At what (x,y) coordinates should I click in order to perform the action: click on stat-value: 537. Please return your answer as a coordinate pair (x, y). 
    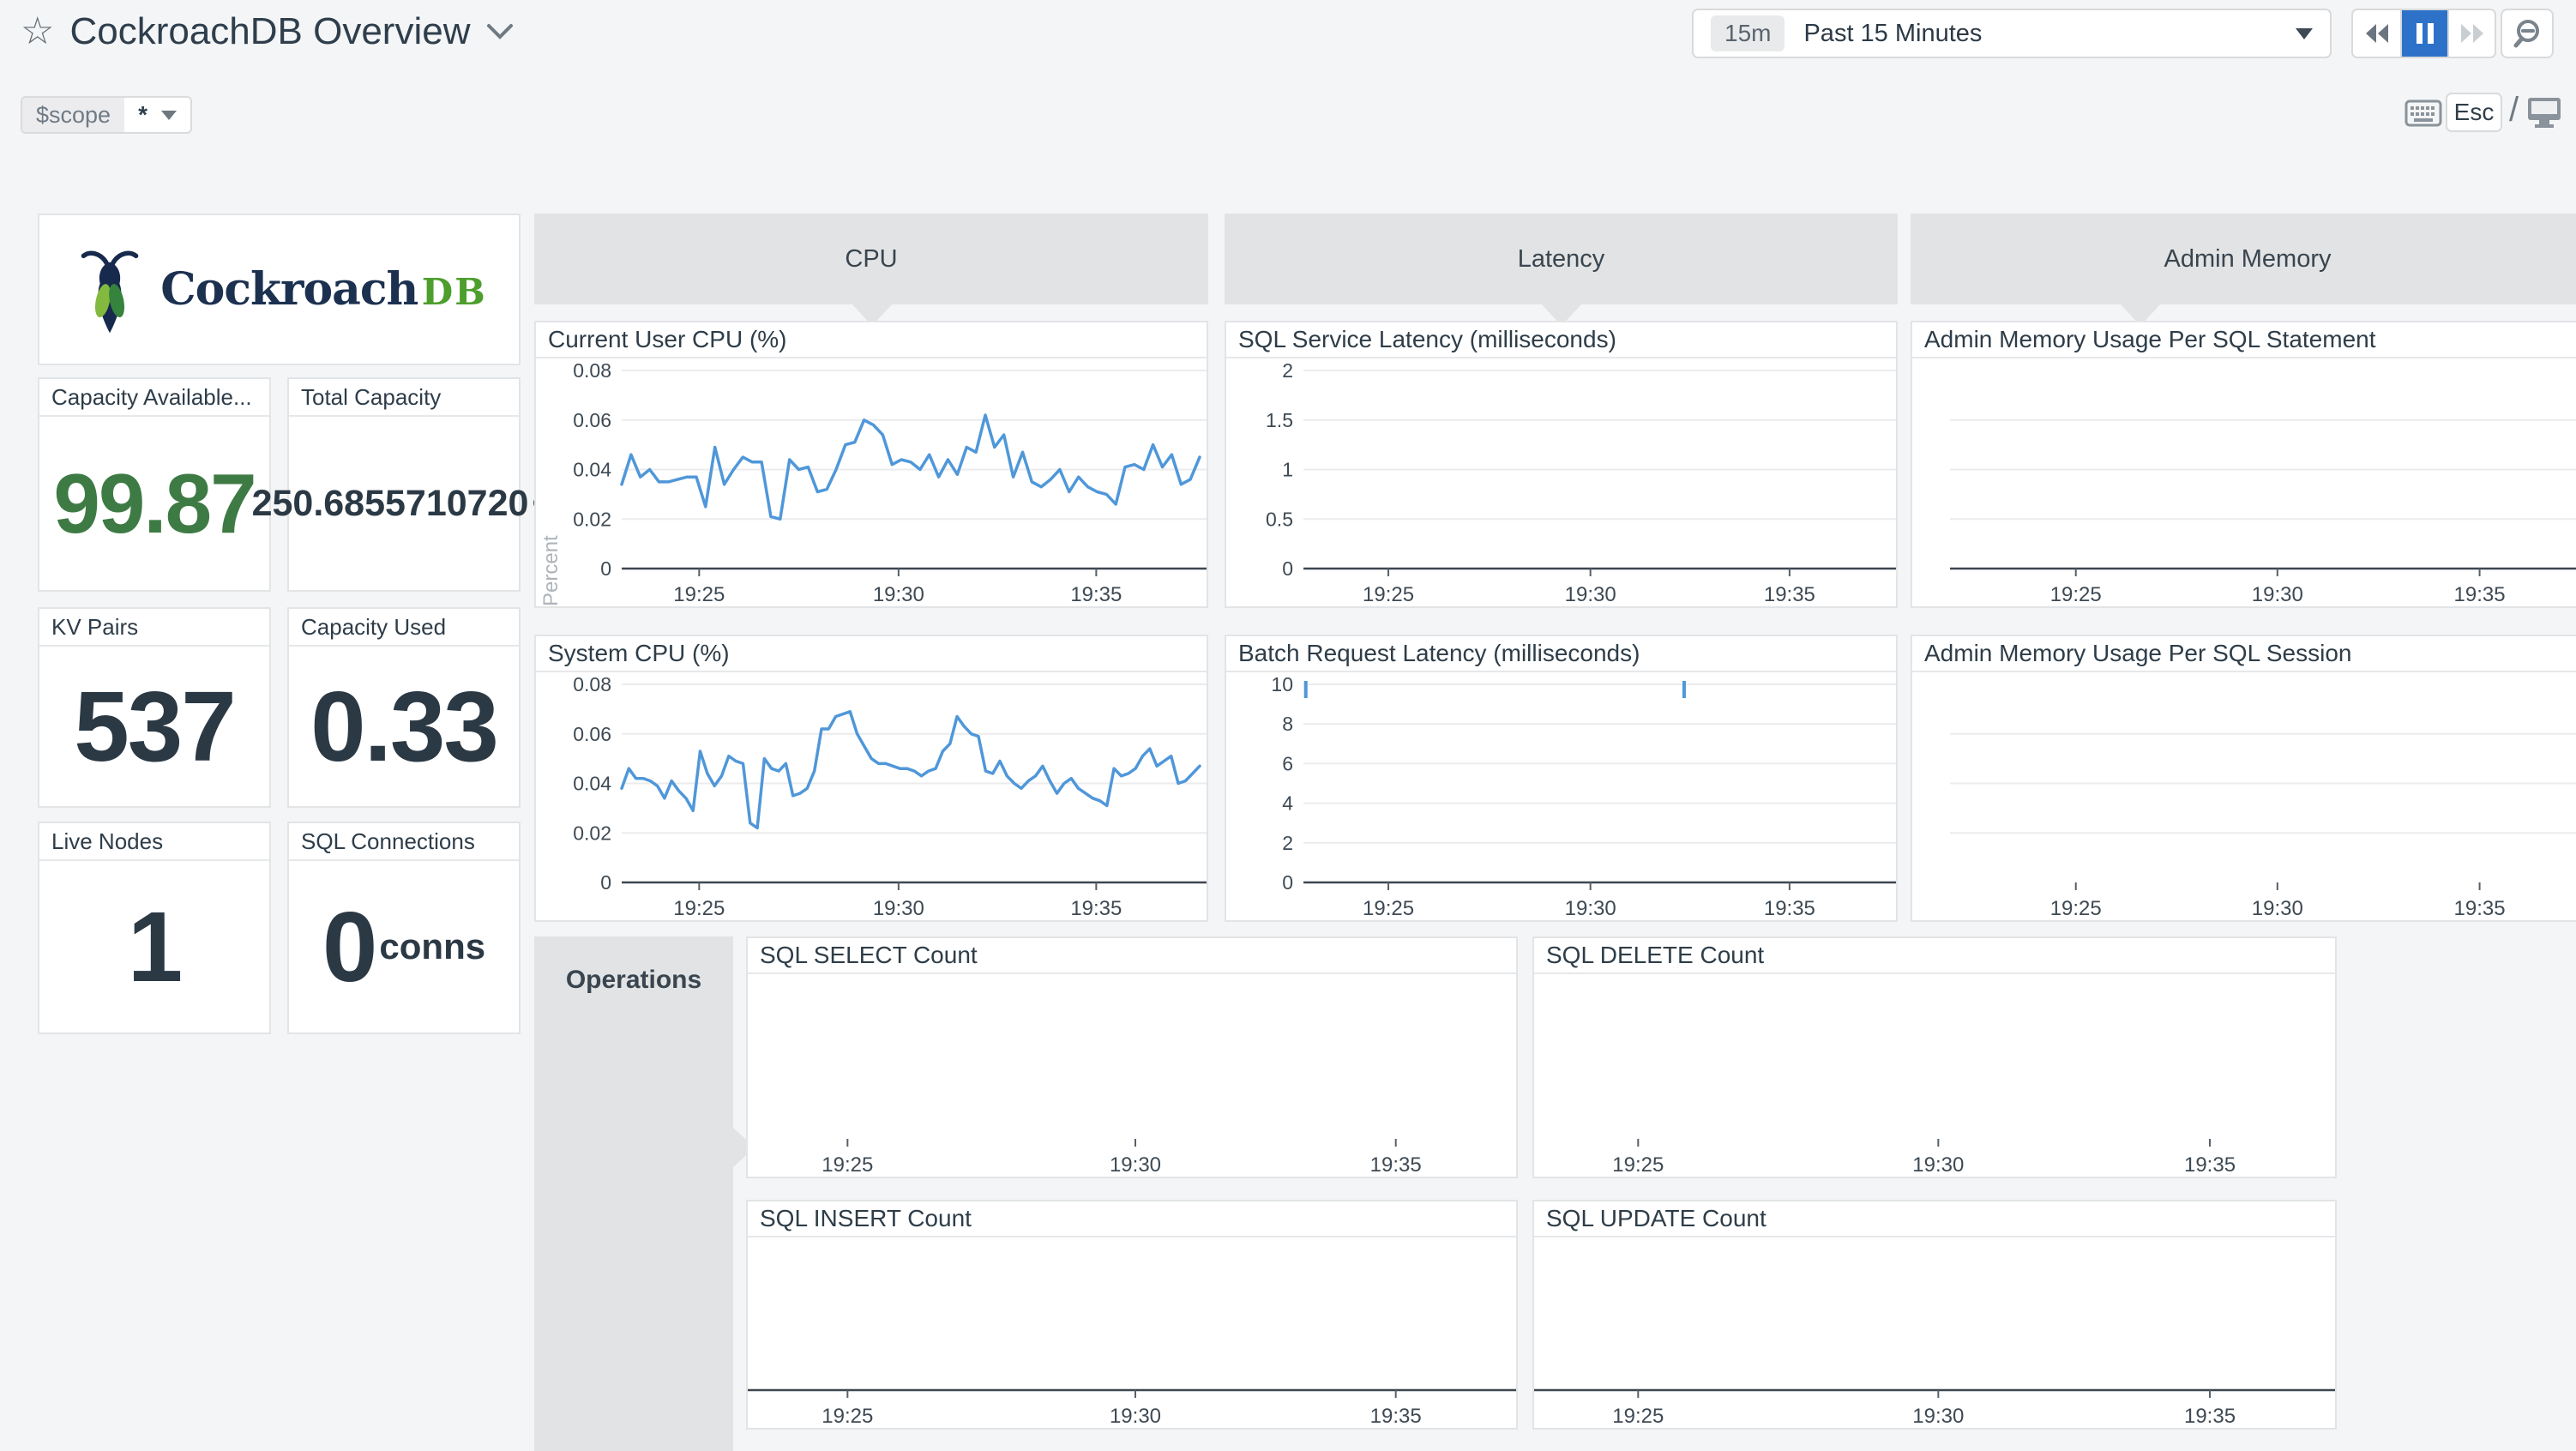
    Looking at the image, I should click on (155, 726).